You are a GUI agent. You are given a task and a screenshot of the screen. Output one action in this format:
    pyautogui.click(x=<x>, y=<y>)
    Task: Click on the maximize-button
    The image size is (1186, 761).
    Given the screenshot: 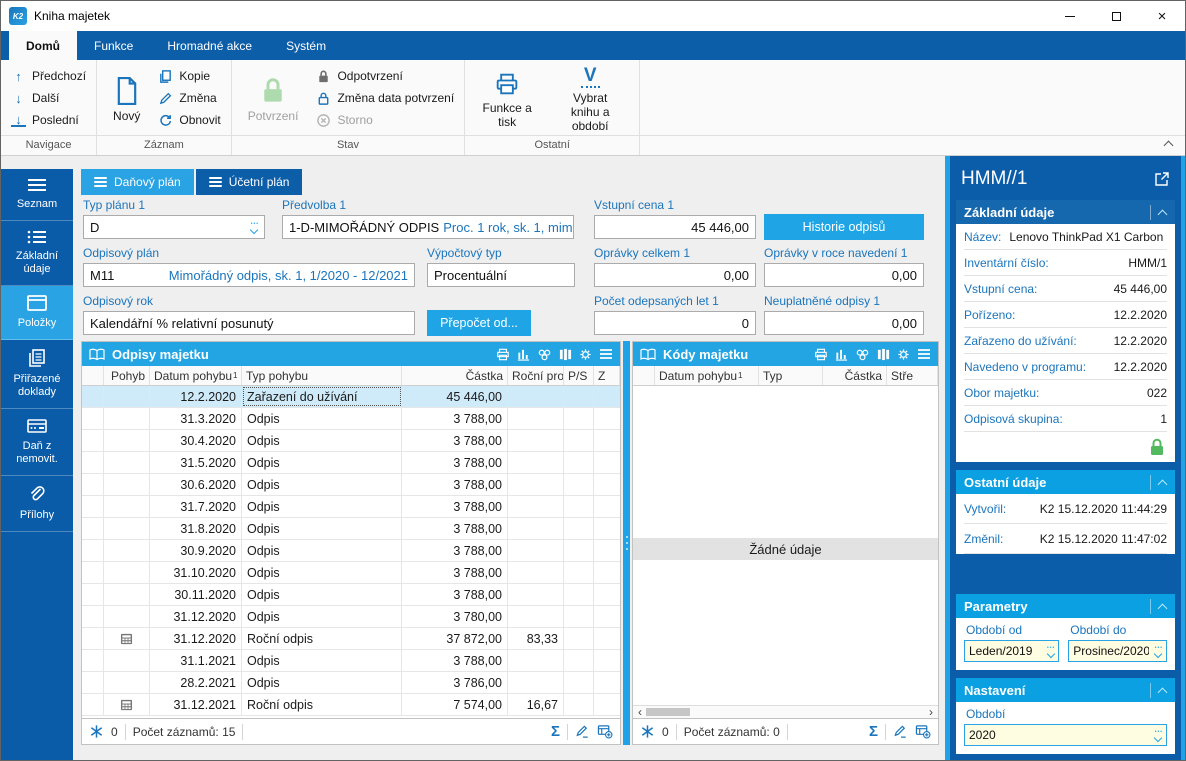 What is the action you would take?
    pyautogui.click(x=1116, y=16)
    